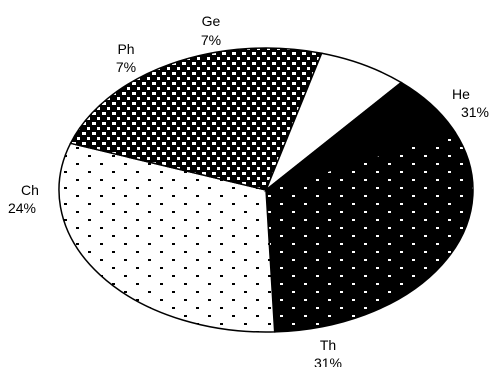  Describe the element at coordinates (328, 361) in the screenshot. I see `slice-label-th-pct: 31%` at that location.